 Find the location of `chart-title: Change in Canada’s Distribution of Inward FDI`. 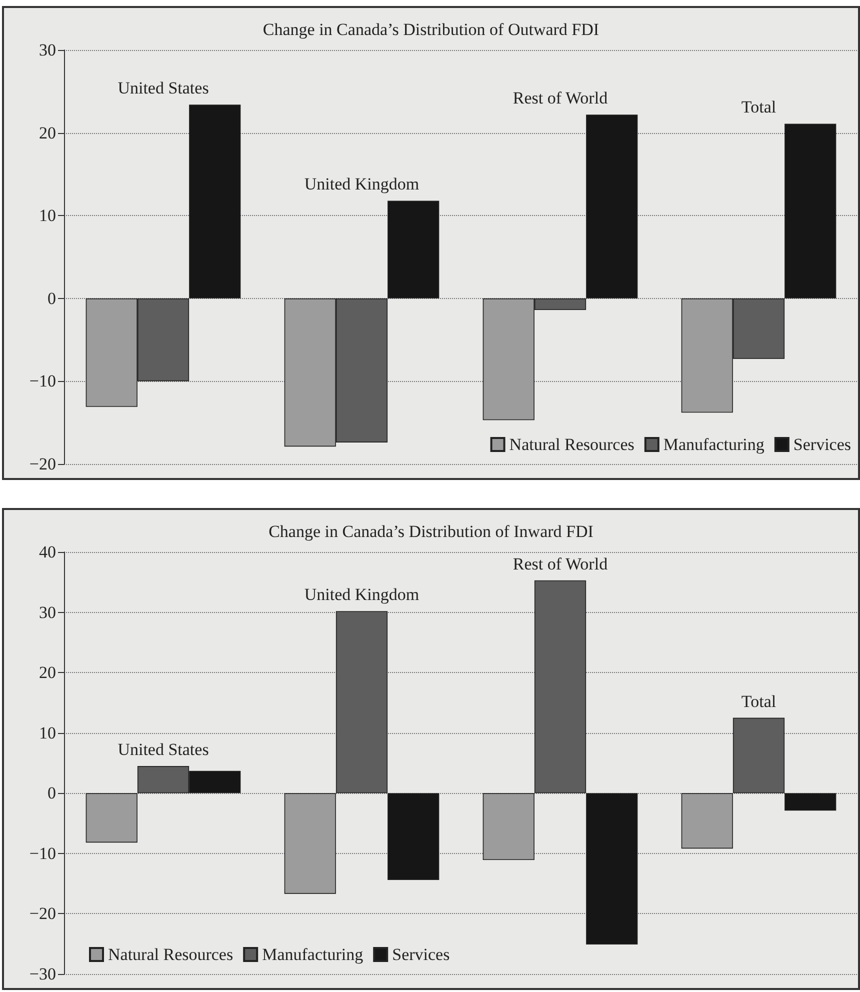

chart-title: Change in Canada’s Distribution of Inward FDI is located at coordinates (431, 531).